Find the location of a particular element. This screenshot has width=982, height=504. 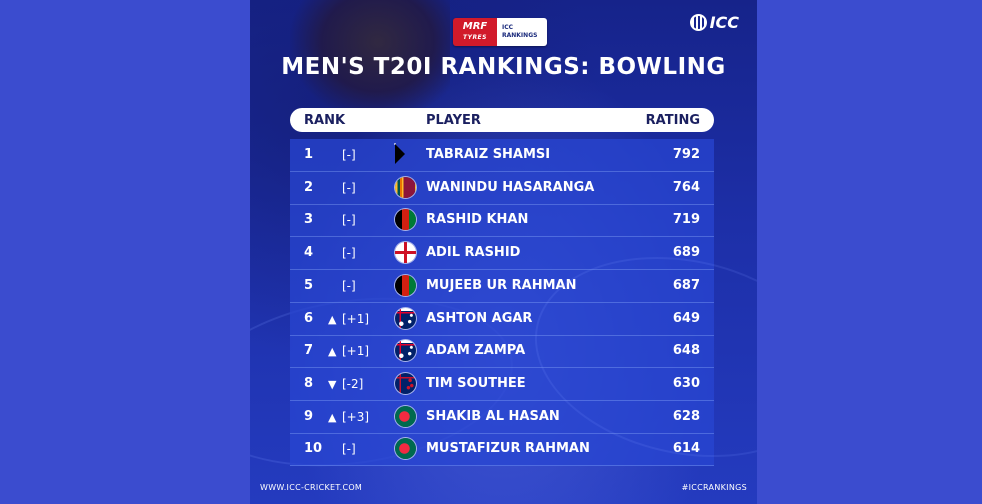

mrf-logo: MRF TYRES is located at coordinates (475, 32).